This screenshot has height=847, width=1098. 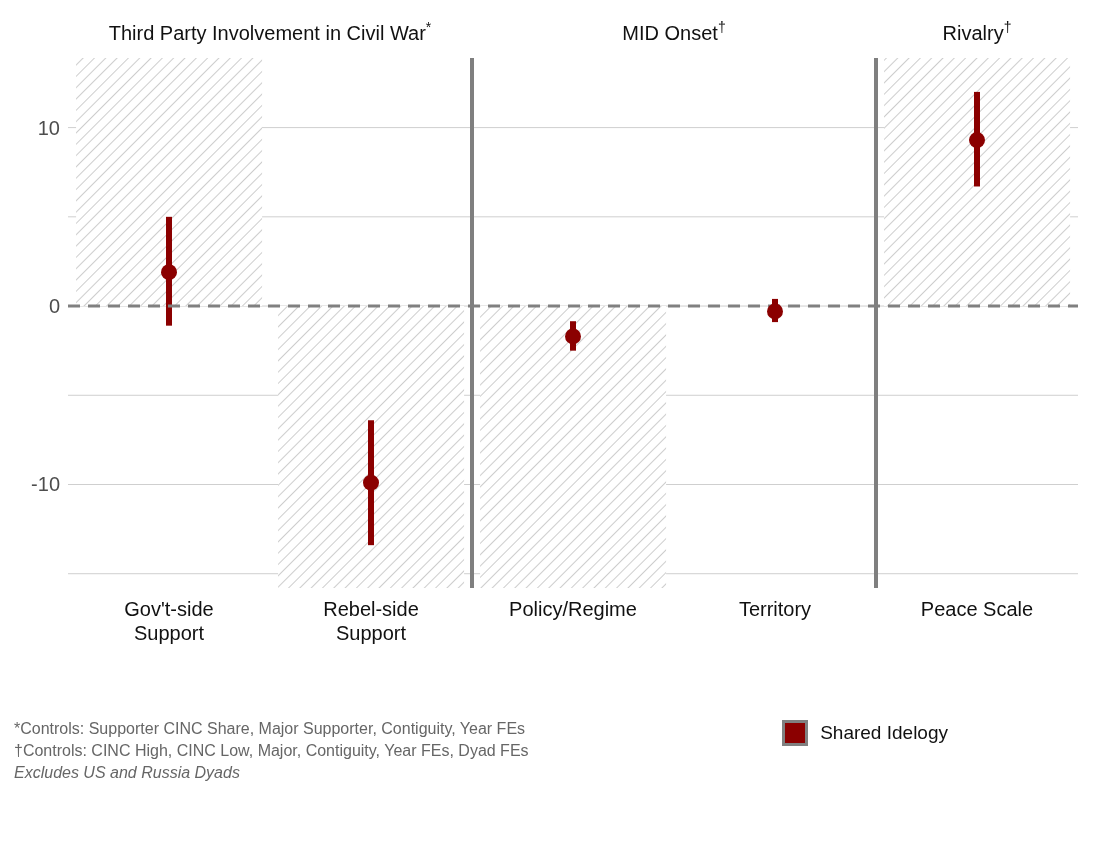 What do you see at coordinates (977, 609) in the screenshot?
I see `x-tick-label: Peace Scale` at bounding box center [977, 609].